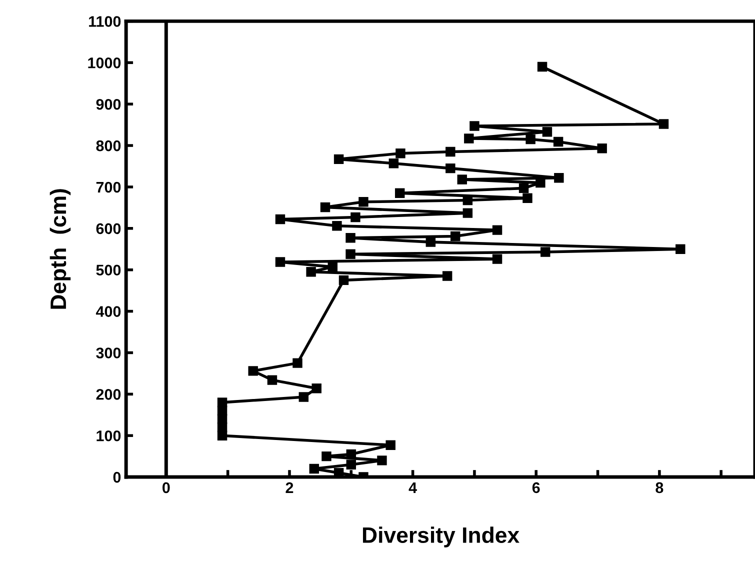  I want to click on x-axis-title: Diversity Index, so click(441, 537).